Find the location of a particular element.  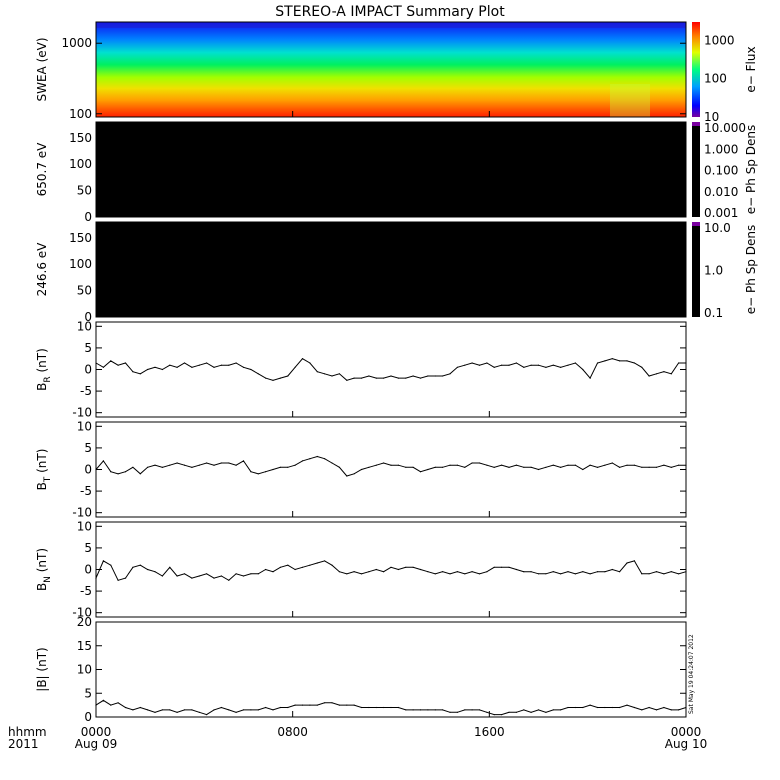

pad246-ytick-label: 100 is located at coordinates (80, 264).